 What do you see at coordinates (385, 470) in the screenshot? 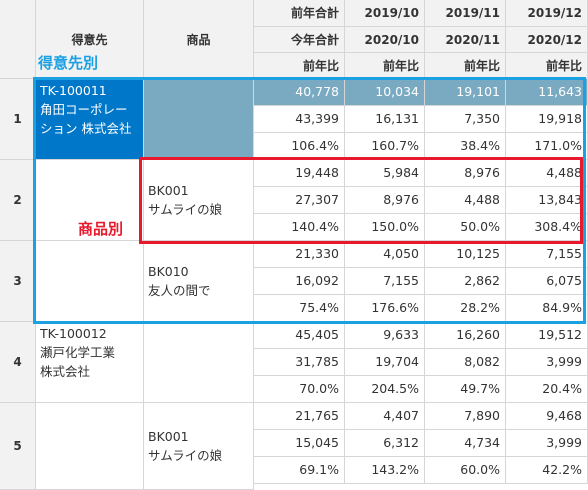
I see `value-cell: 143.2%` at bounding box center [385, 470].